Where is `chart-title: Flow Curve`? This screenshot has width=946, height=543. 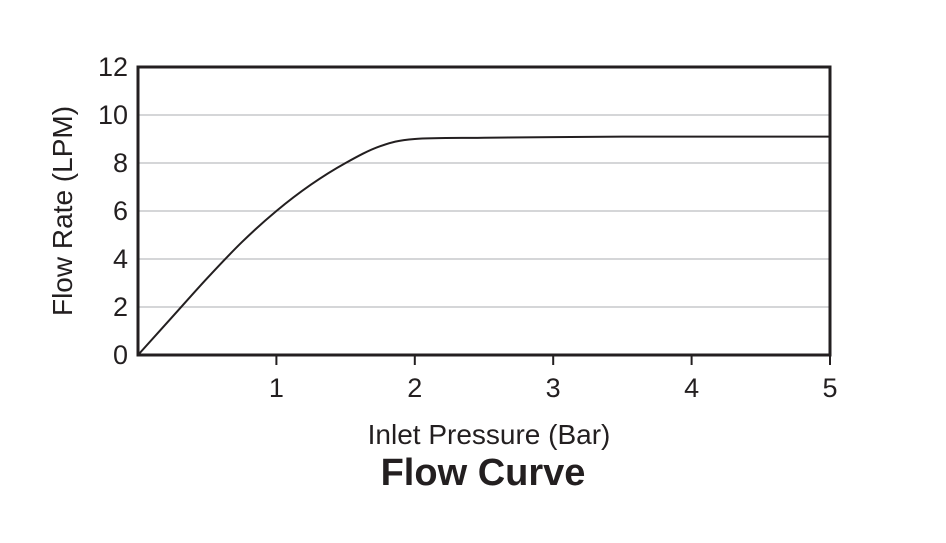 chart-title: Flow Curve is located at coordinates (483, 473).